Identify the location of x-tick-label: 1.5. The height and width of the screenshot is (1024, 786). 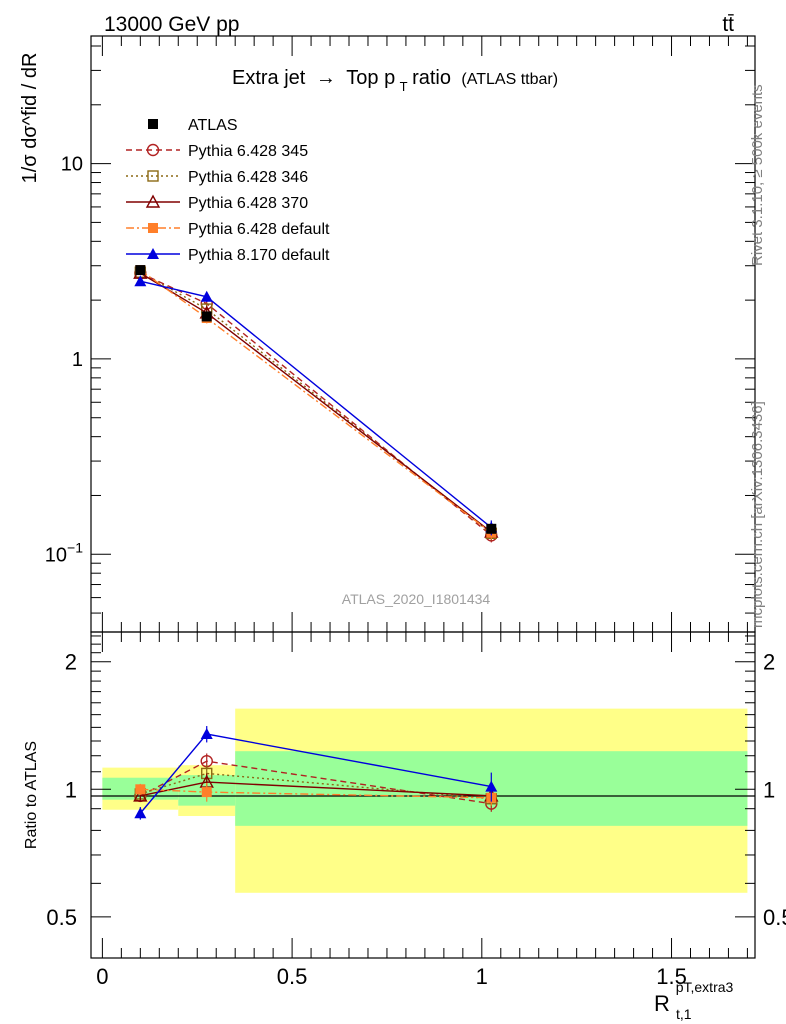
(671, 976).